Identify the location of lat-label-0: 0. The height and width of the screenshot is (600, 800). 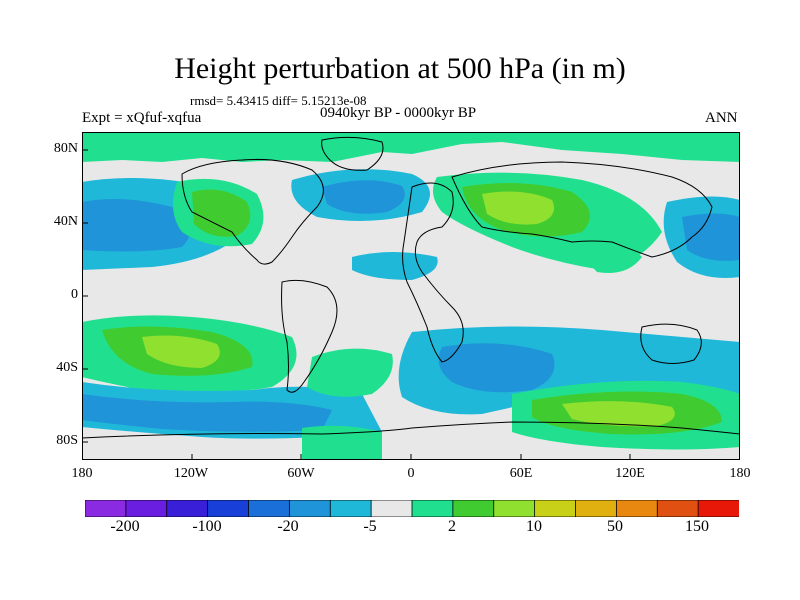
(74, 294).